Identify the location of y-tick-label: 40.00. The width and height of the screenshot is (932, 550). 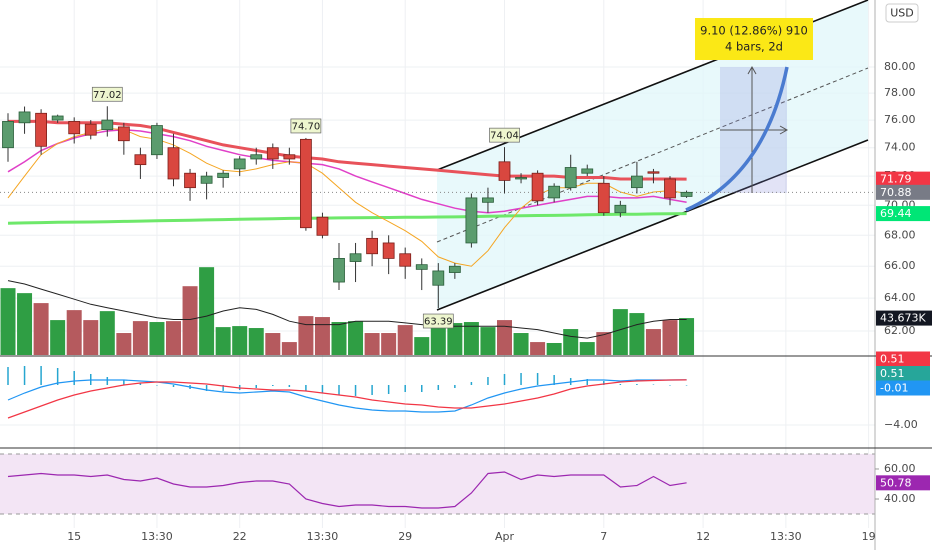
(900, 498).